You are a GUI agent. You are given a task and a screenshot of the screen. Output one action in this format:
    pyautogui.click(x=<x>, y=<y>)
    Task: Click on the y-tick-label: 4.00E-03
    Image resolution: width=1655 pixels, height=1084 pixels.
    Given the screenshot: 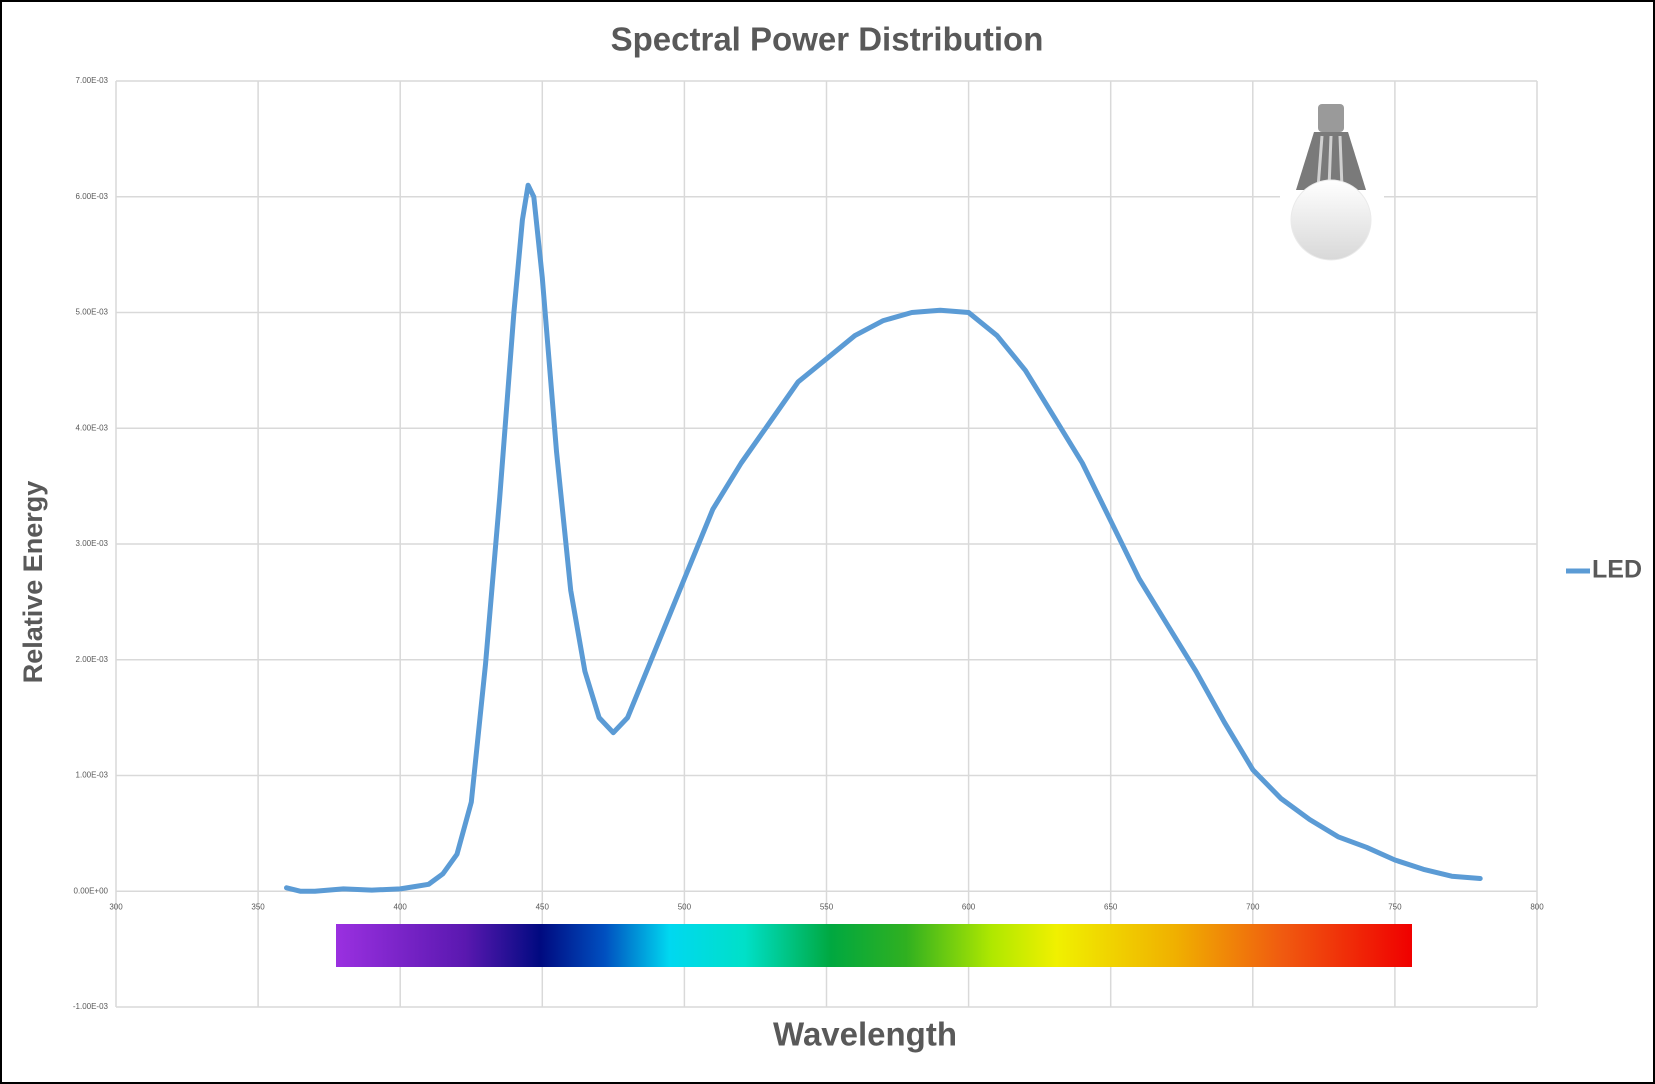 What is the action you would take?
    pyautogui.click(x=92, y=427)
    